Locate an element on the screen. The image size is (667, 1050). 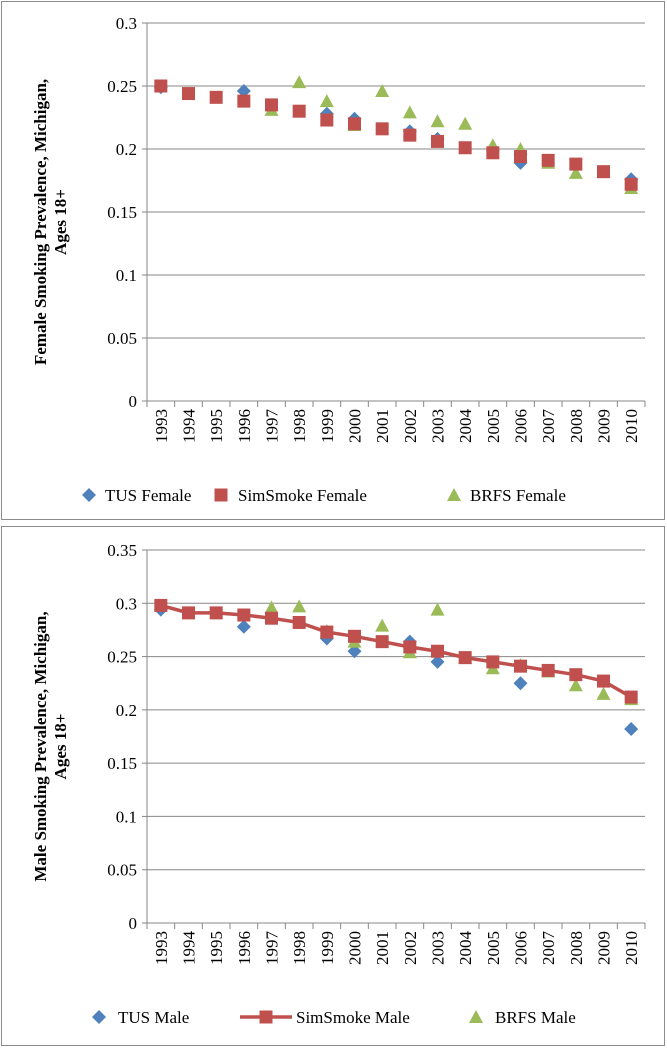
female-point-square-2008 is located at coordinates (576, 164).